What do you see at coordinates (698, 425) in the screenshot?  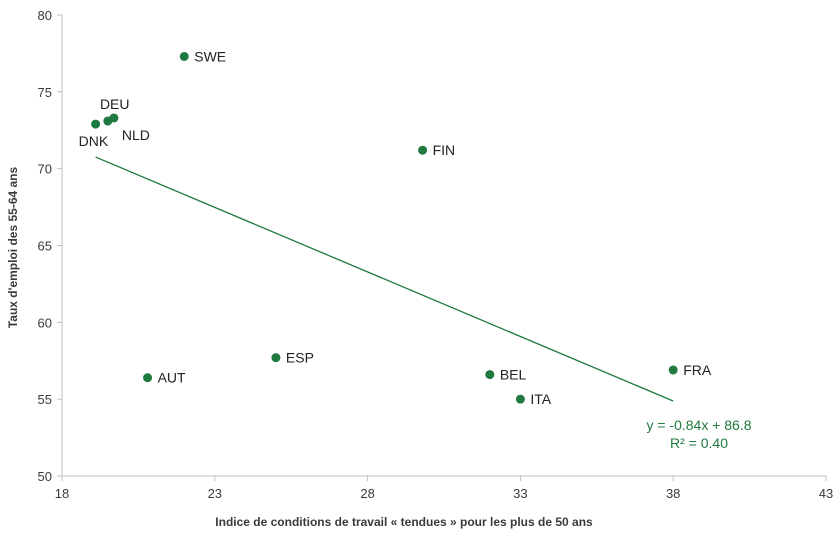 I see `trendline-equation: y = -0.84x + 86.8` at bounding box center [698, 425].